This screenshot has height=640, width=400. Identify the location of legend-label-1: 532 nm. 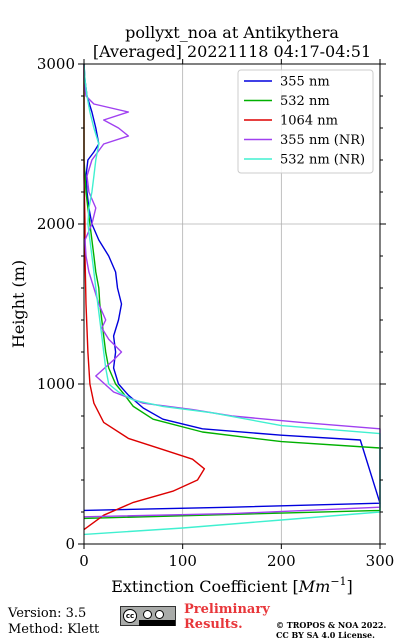
(305, 101).